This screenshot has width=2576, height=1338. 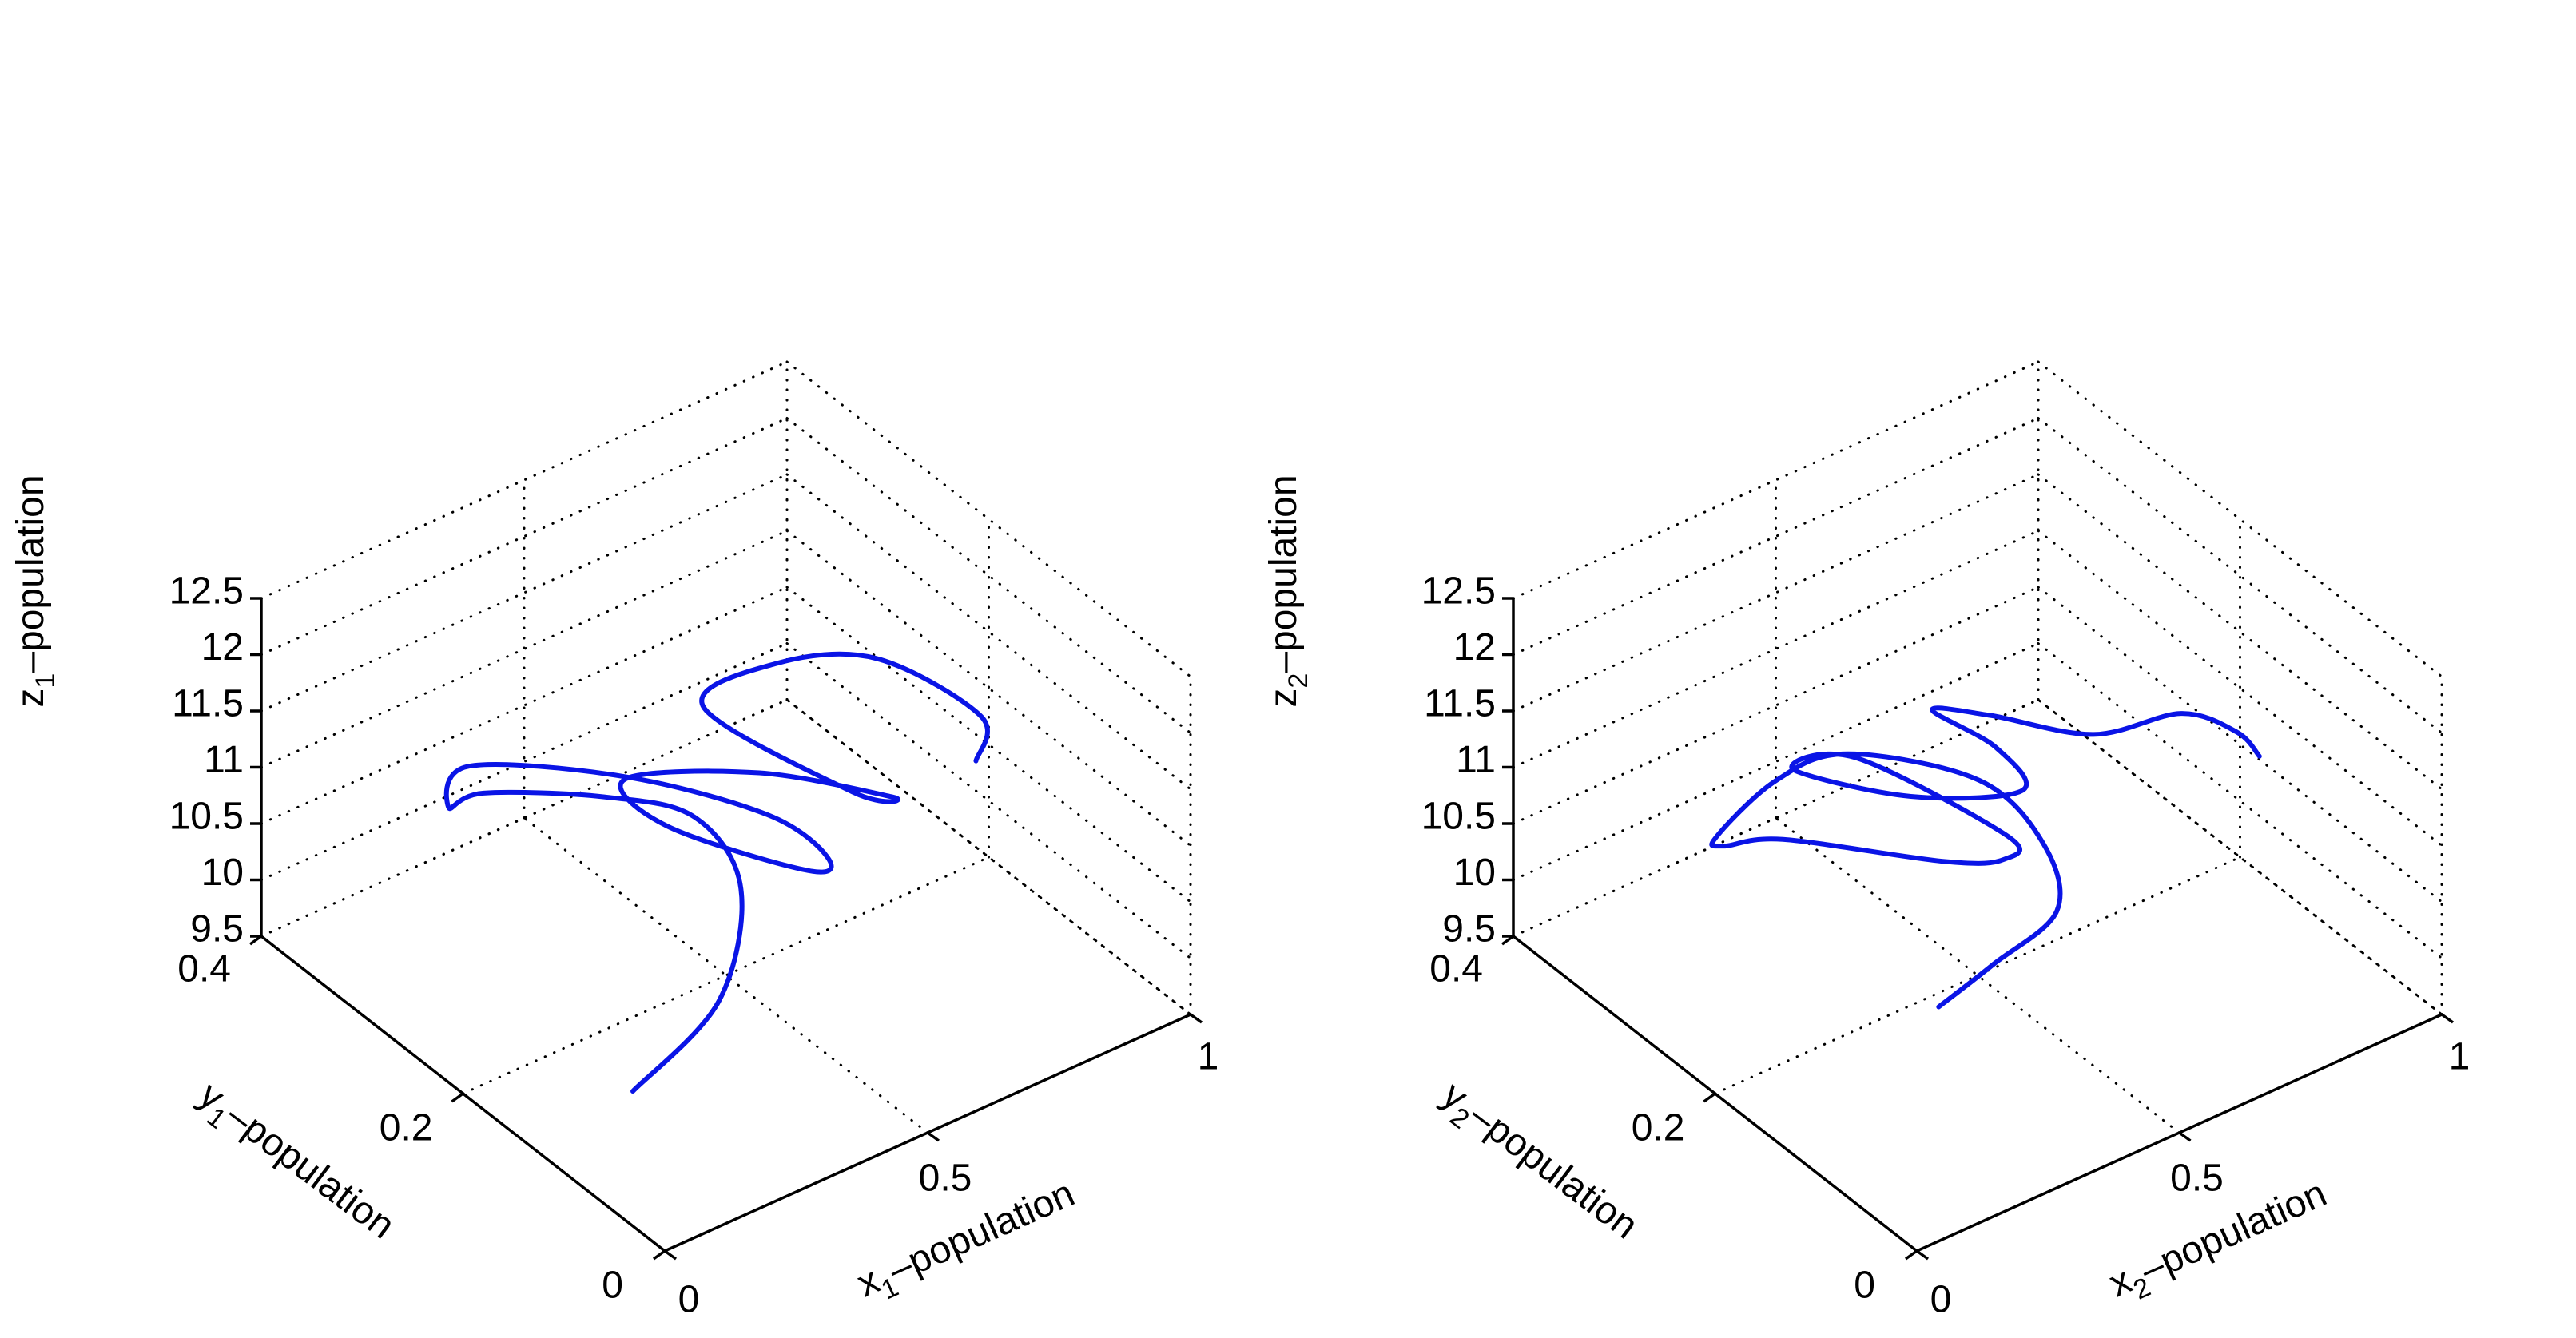 What do you see at coordinates (1288, 590) in the screenshot?
I see `z-axis-title: z2–population` at bounding box center [1288, 590].